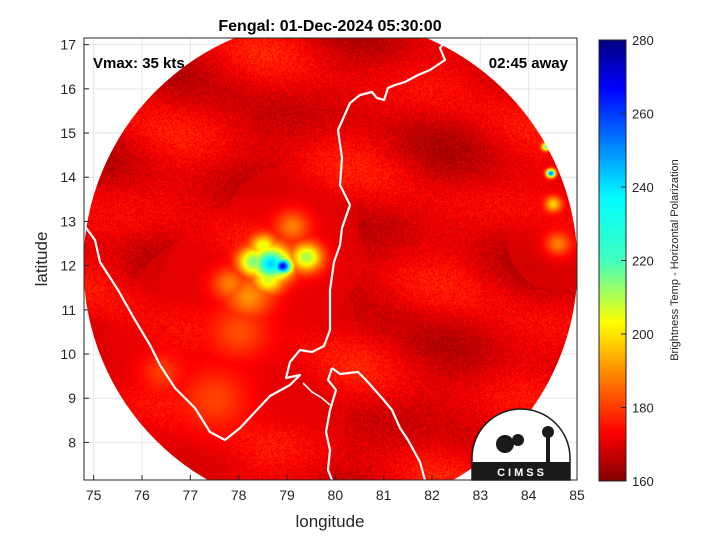  Describe the element at coordinates (68, 45) in the screenshot. I see `y-tick-label: 17` at that location.